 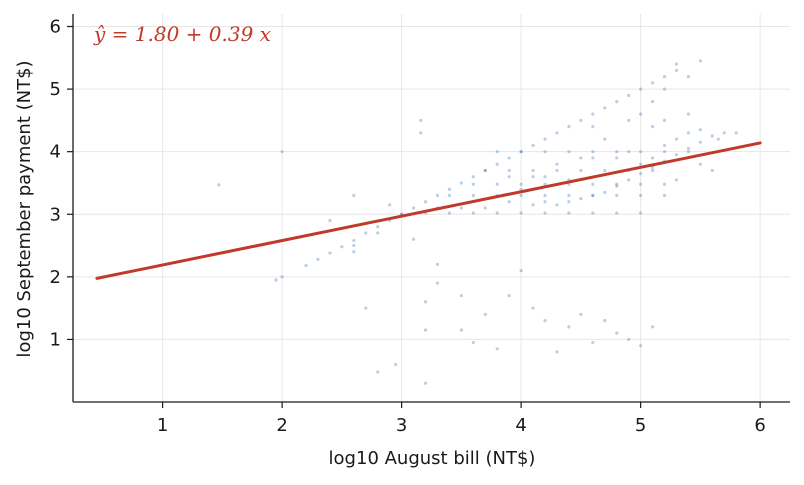 What do you see at coordinates (640, 425) in the screenshot?
I see `x-tick-label: 5` at bounding box center [640, 425].